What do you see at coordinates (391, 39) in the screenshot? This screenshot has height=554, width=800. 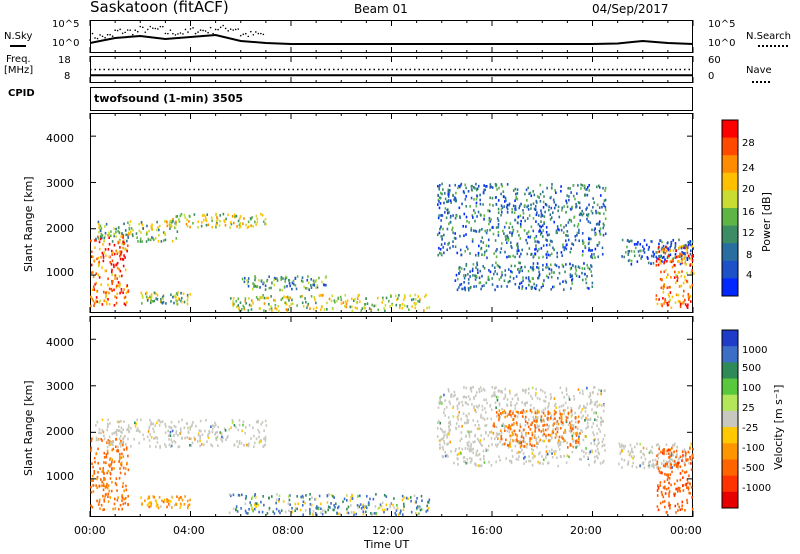 I see `noise-sky-line` at bounding box center [391, 39].